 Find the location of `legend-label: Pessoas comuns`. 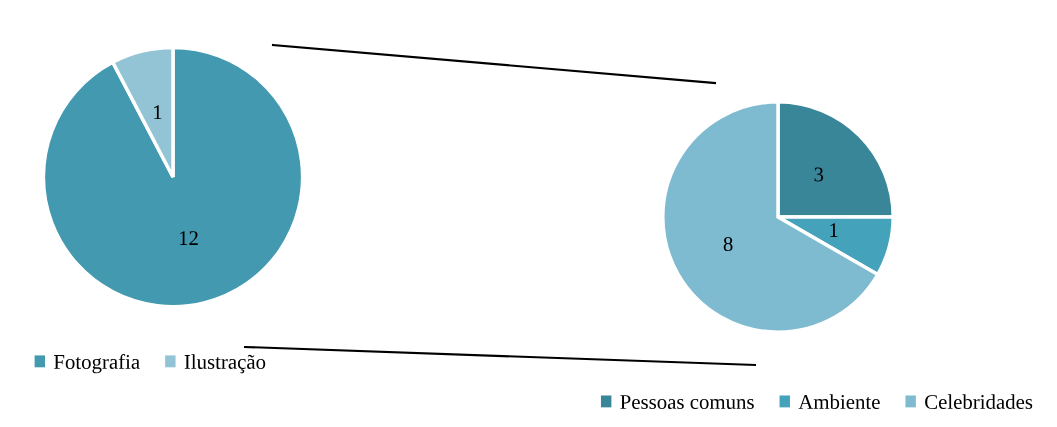

legend-label: Pessoas comuns is located at coordinates (687, 402).